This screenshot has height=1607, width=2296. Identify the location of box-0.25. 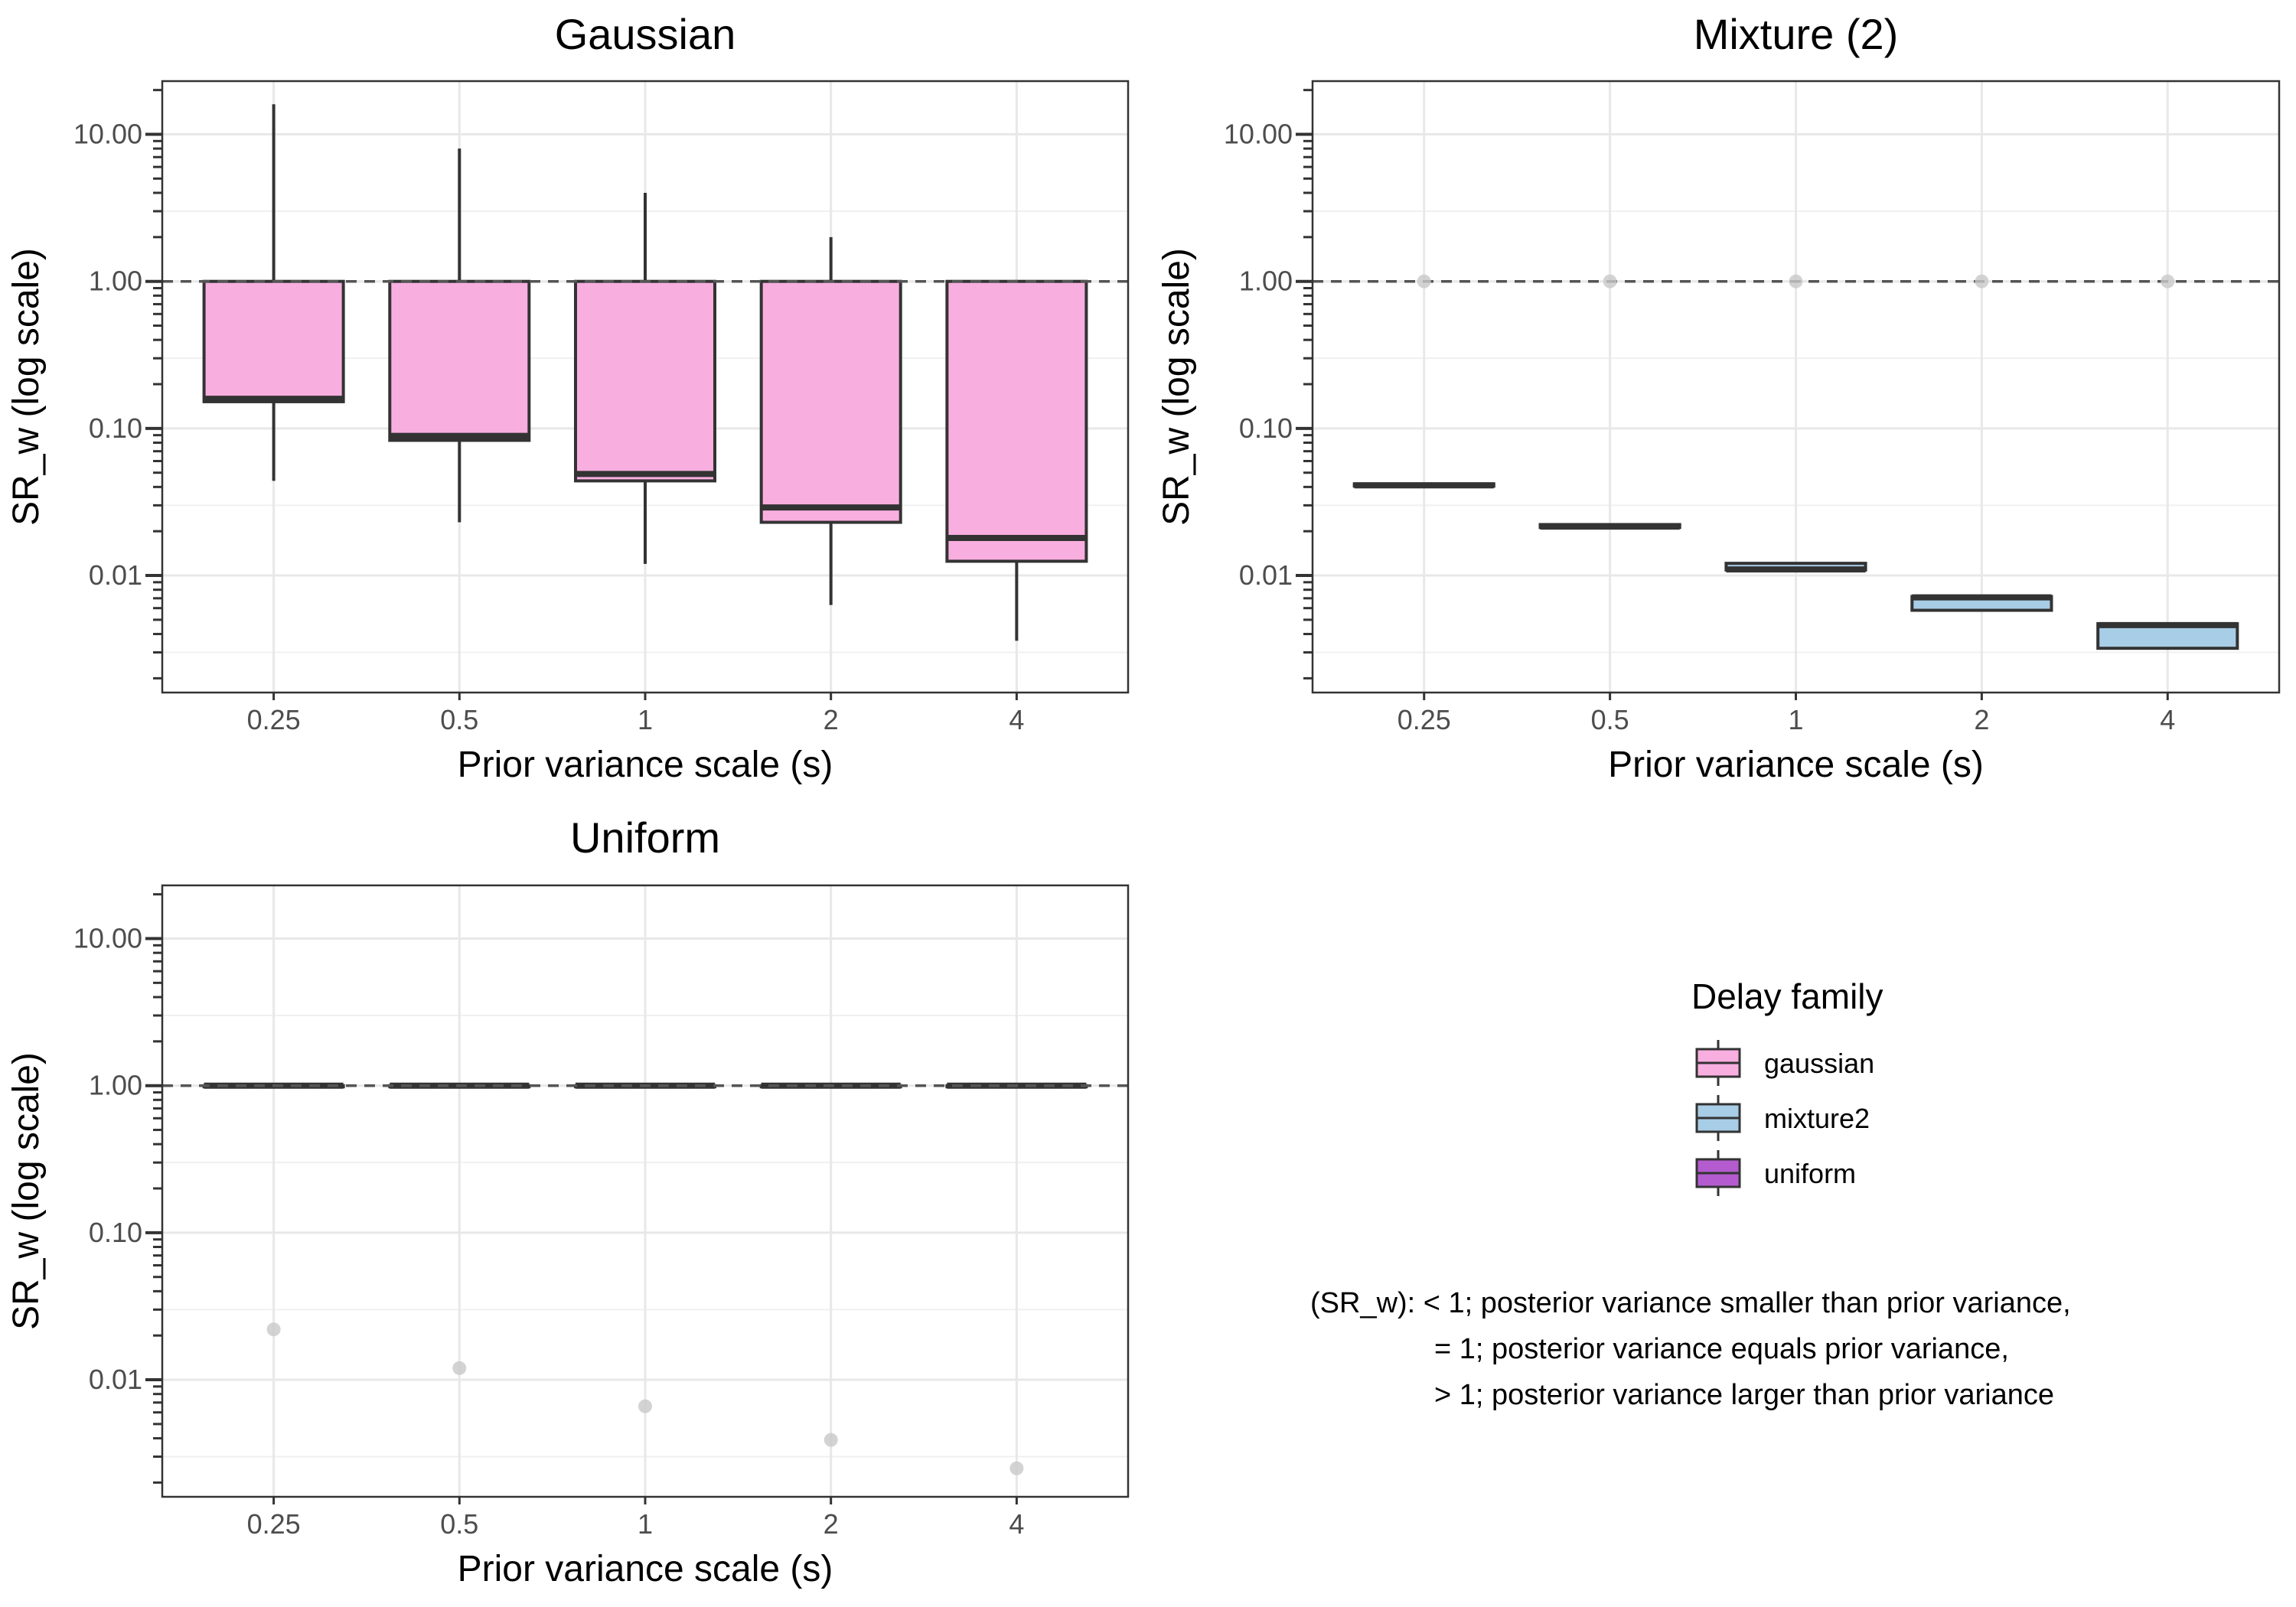
(1423, 485).